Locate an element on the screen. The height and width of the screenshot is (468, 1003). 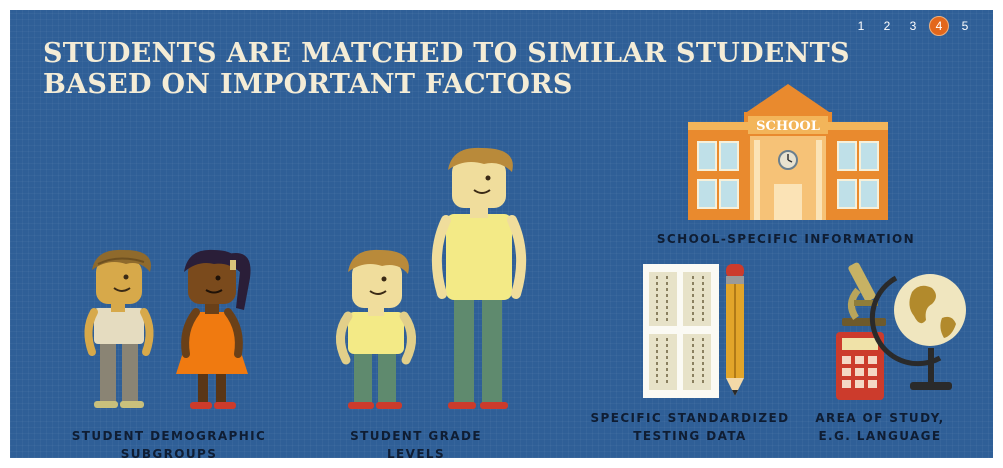
page-link-4-current: 4 is located at coordinates (939, 26).